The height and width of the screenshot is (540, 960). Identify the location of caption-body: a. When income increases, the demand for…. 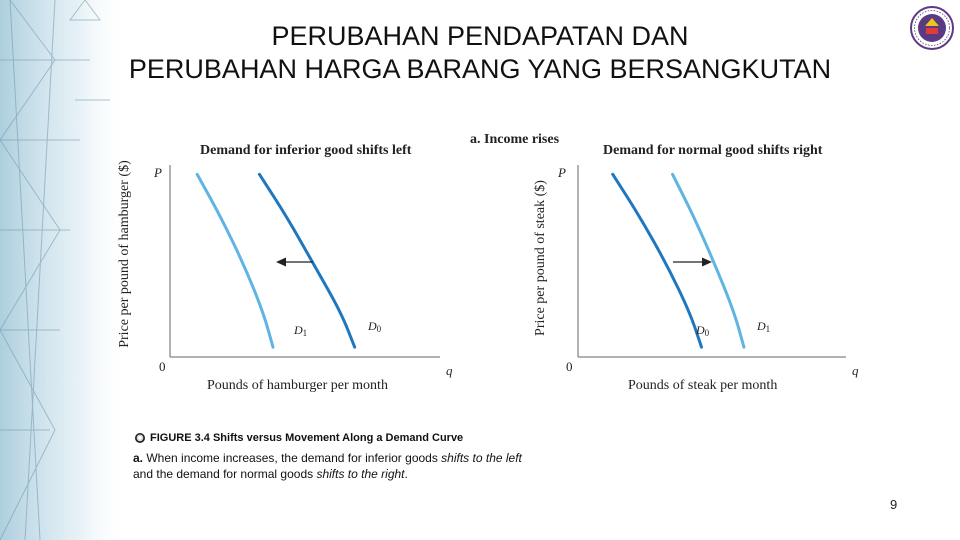
(443, 466).